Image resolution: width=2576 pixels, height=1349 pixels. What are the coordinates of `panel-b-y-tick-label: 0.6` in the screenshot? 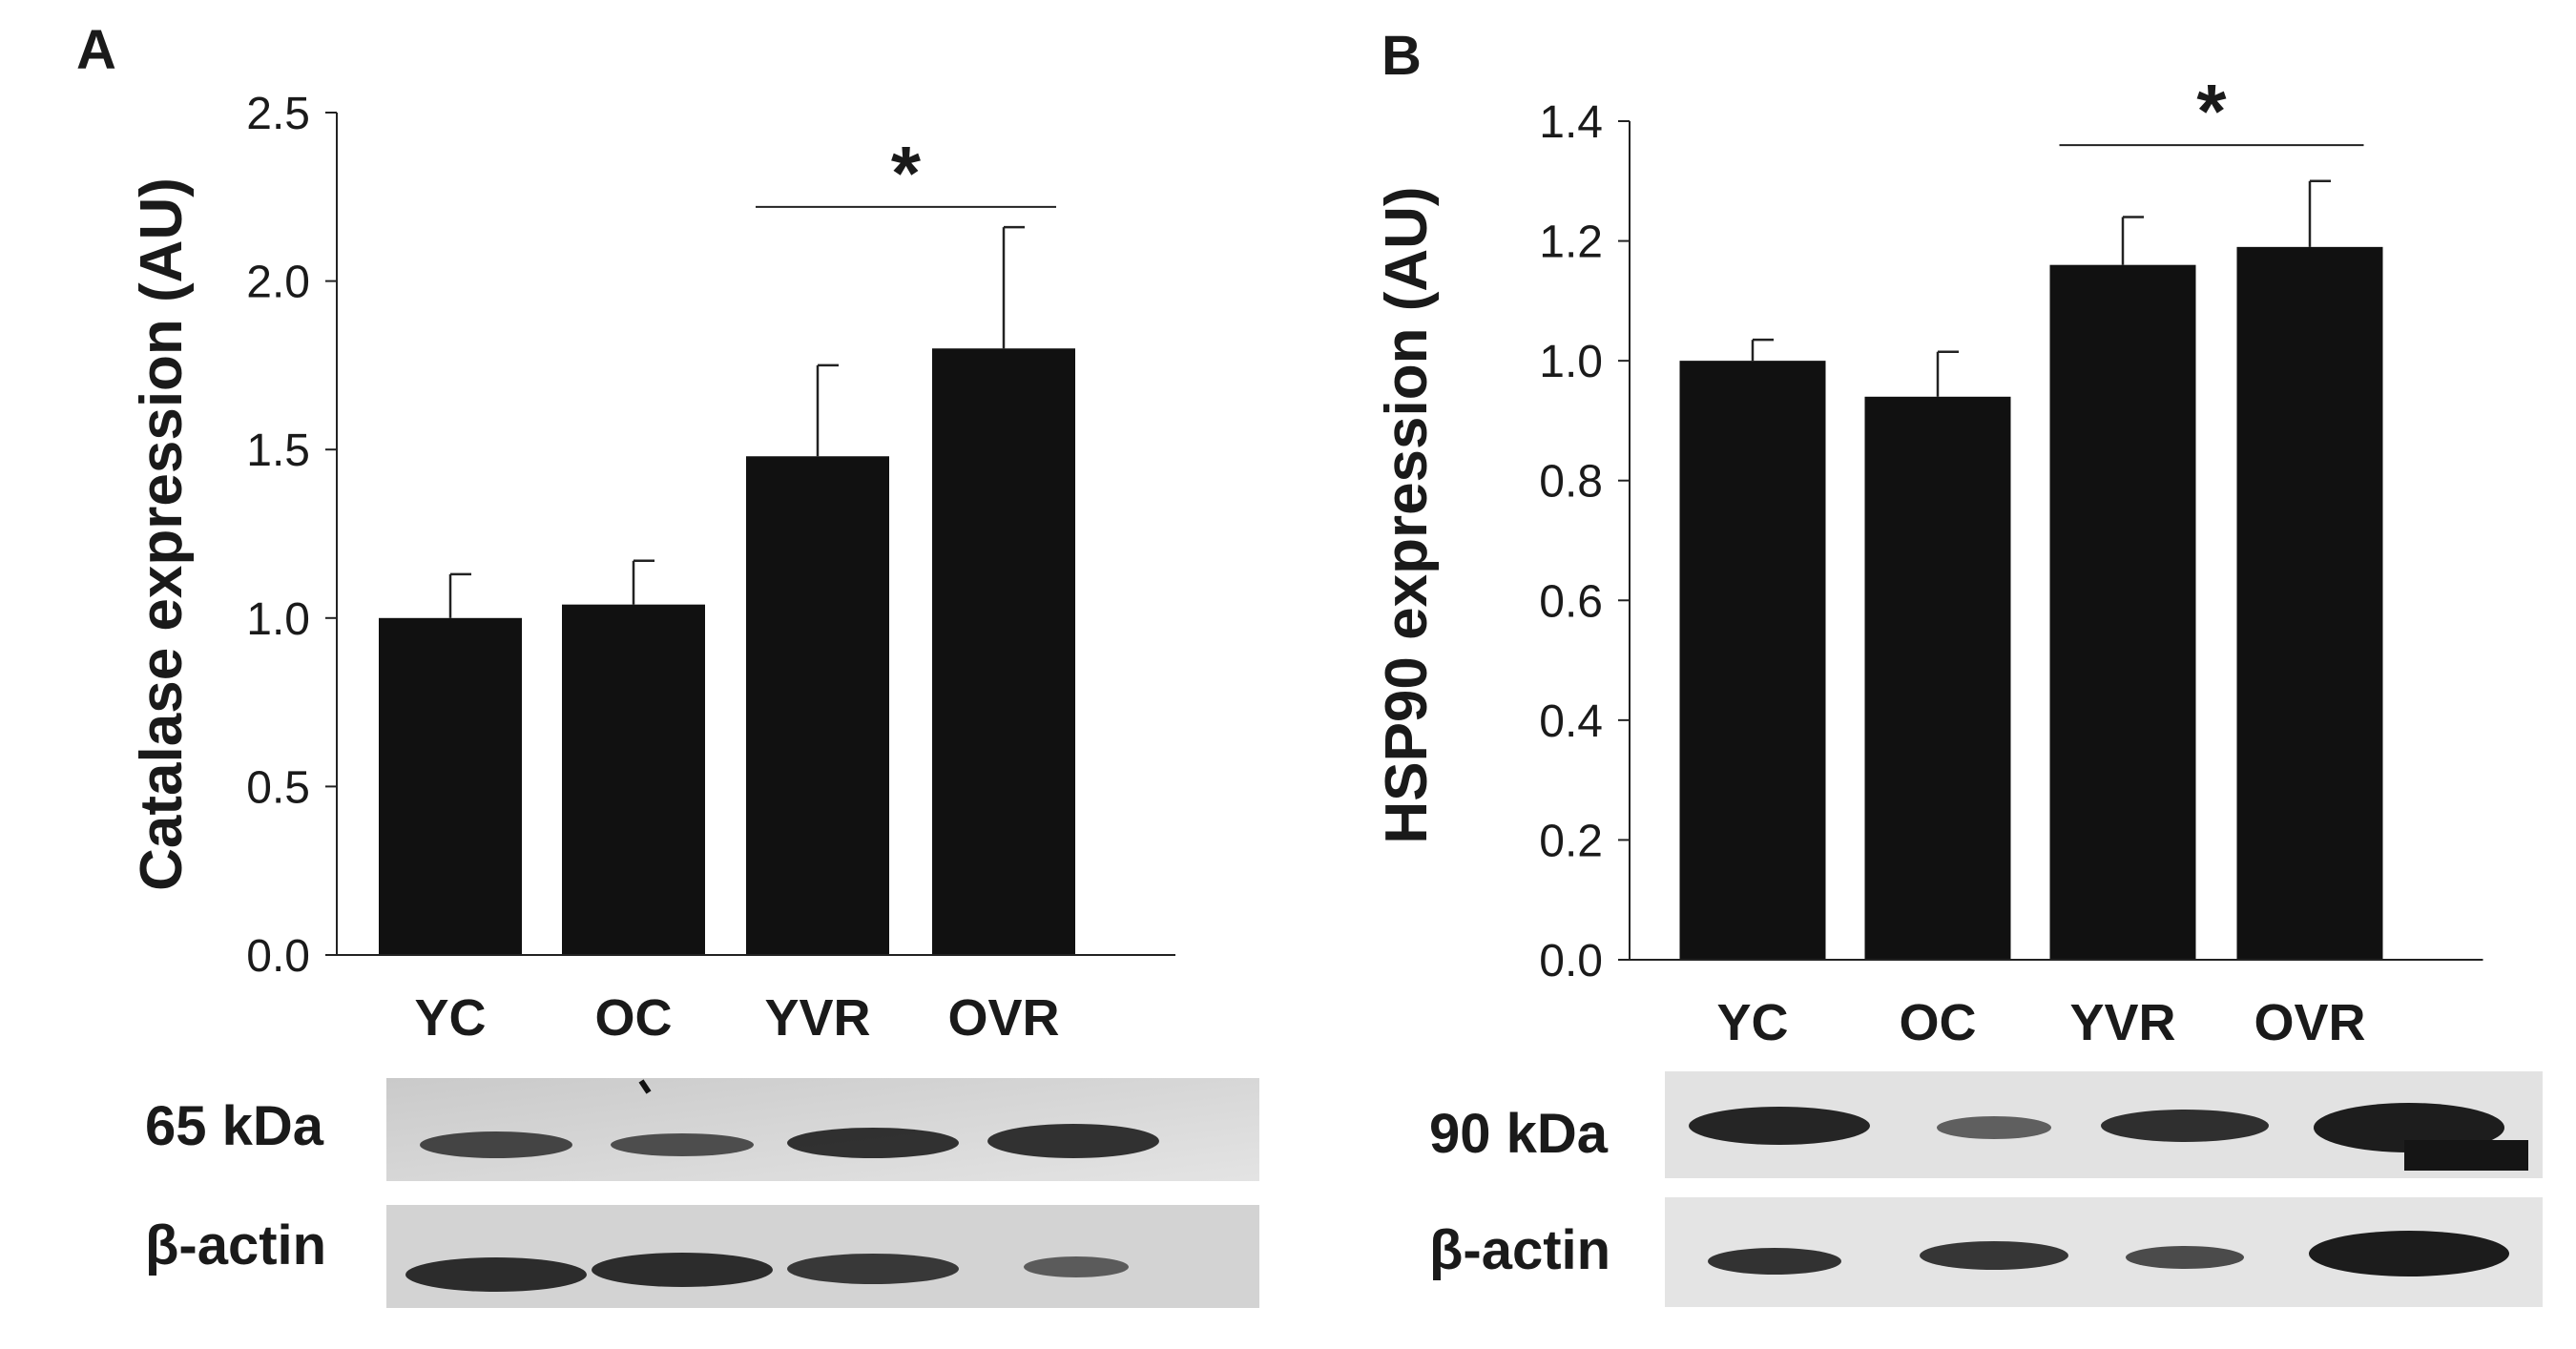 It's located at (1571, 601).